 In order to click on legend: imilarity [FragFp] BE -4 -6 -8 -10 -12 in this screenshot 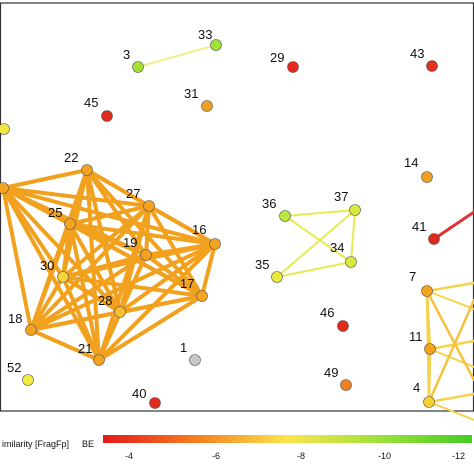, I will do `click(237, 448)`.